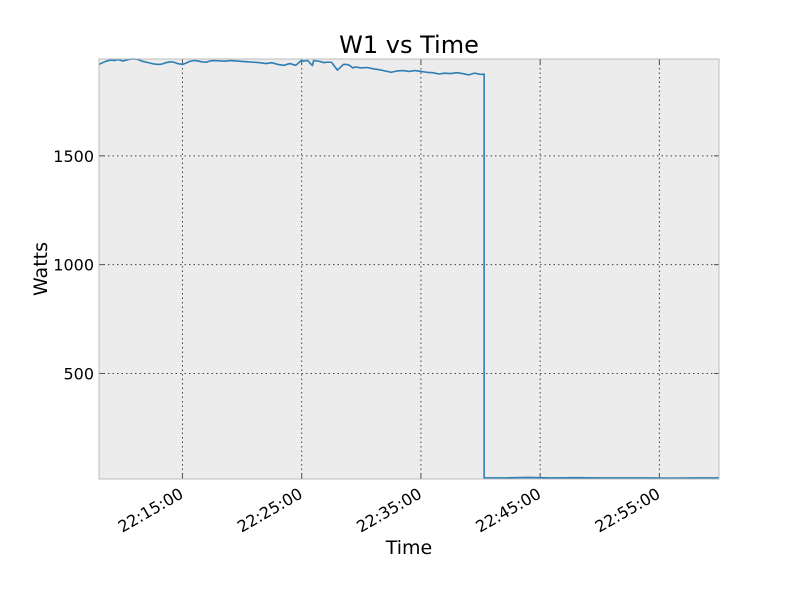 The height and width of the screenshot is (600, 800). What do you see at coordinates (78, 373) in the screenshot?
I see `y-tick-label: 500` at bounding box center [78, 373].